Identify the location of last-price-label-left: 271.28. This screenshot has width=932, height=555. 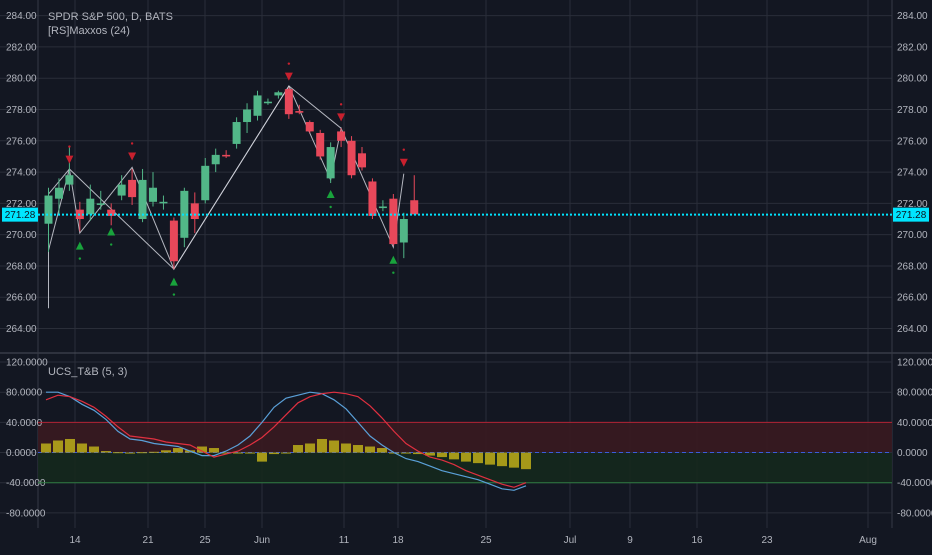
(20, 215).